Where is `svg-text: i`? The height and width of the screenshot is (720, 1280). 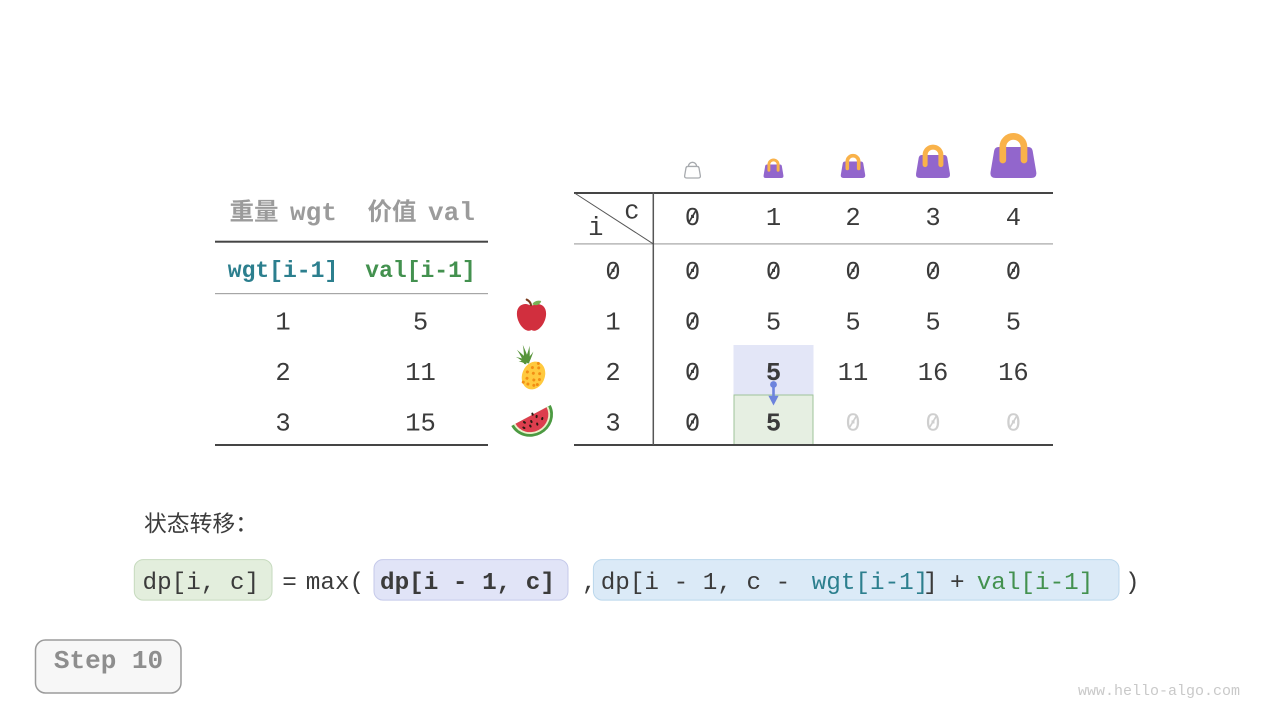
svg-text: i is located at coordinates (595, 228).